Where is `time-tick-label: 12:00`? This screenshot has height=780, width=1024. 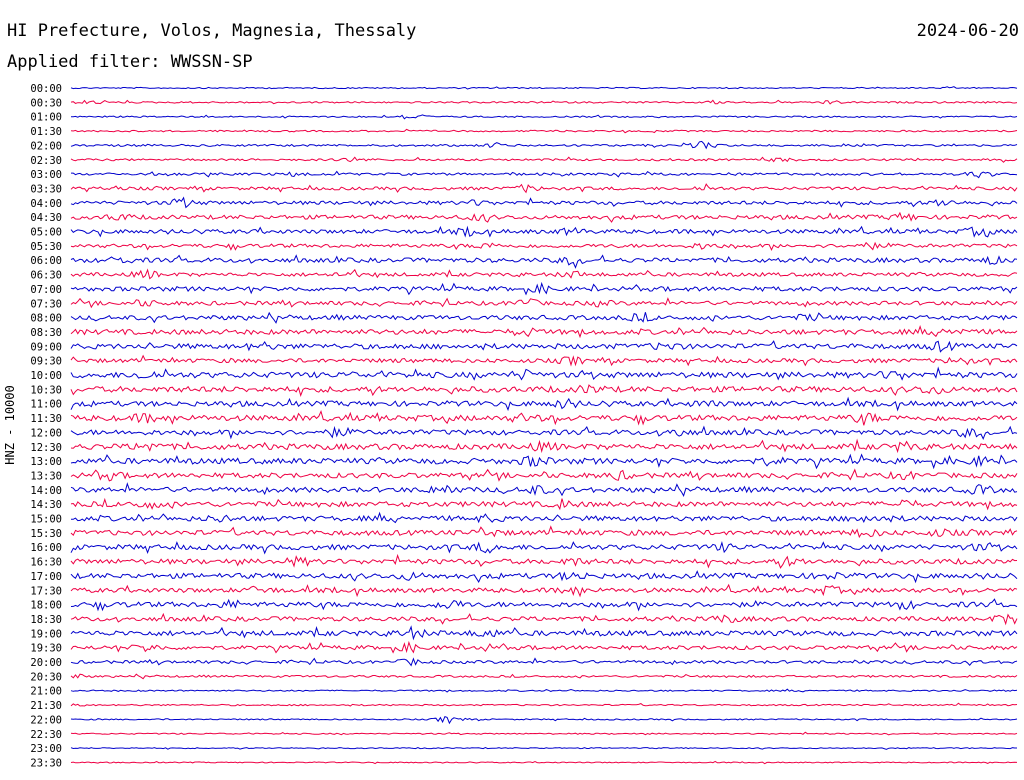
time-tick-label: 12:00 is located at coordinates (46, 433).